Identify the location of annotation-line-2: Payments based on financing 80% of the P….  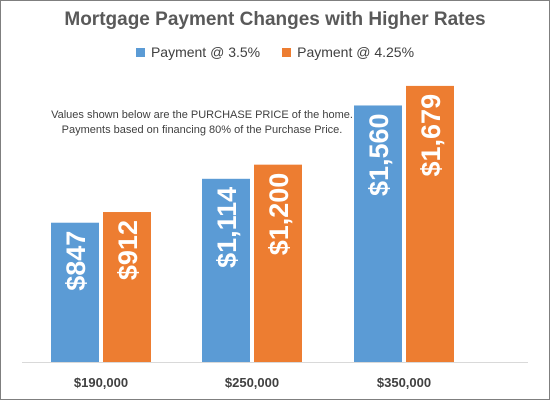
(202, 130).